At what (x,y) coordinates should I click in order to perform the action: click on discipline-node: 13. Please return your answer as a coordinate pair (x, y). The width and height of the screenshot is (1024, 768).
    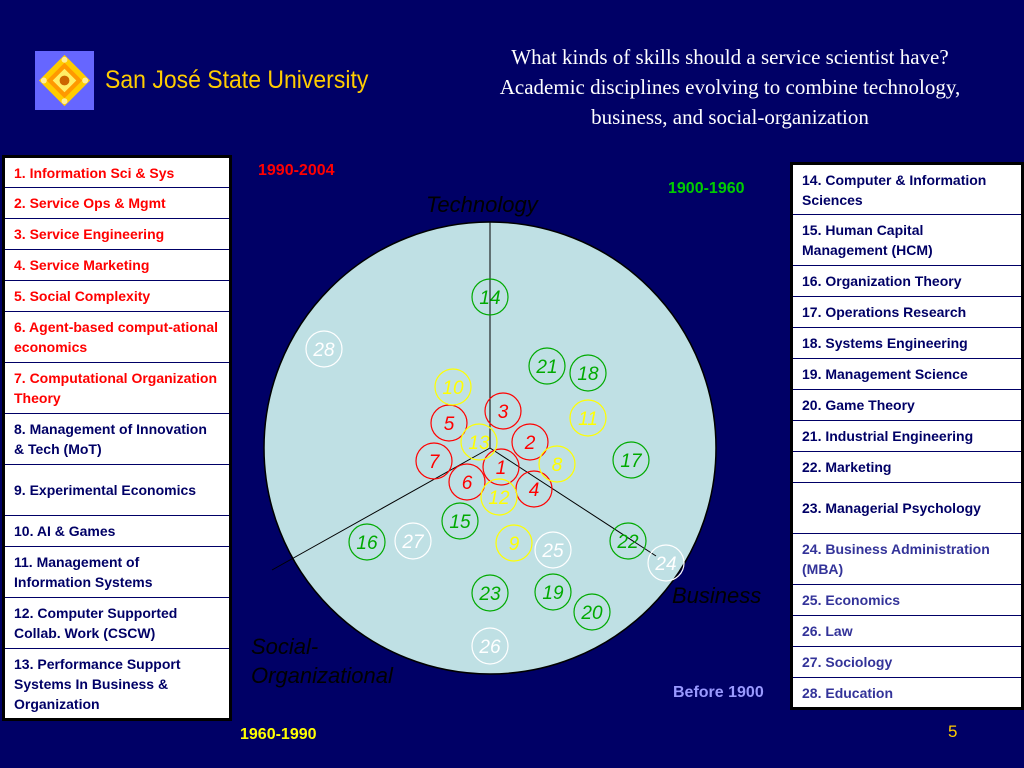
    Looking at the image, I should click on (479, 442).